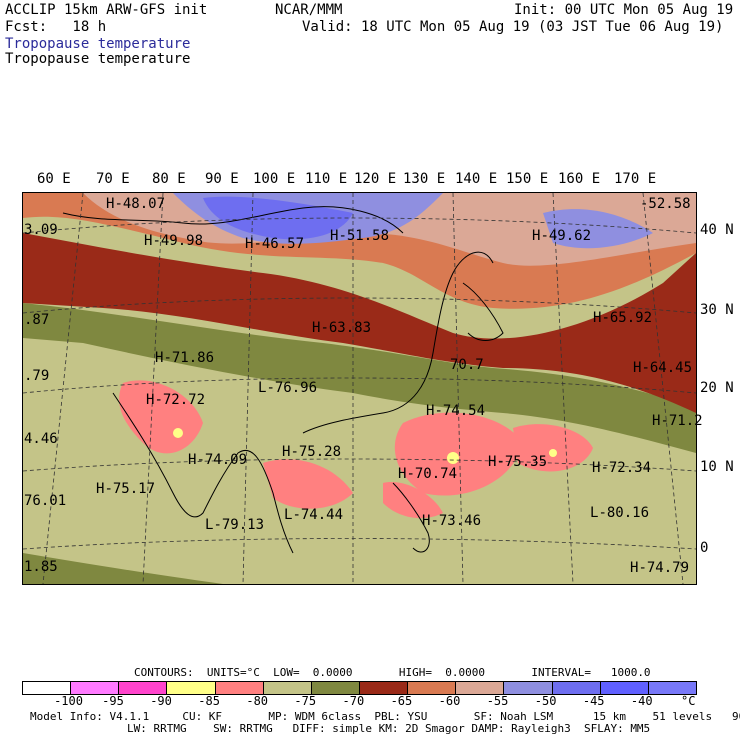 The width and height of the screenshot is (740, 740). I want to click on color-scale-label: -80, so click(257, 701).